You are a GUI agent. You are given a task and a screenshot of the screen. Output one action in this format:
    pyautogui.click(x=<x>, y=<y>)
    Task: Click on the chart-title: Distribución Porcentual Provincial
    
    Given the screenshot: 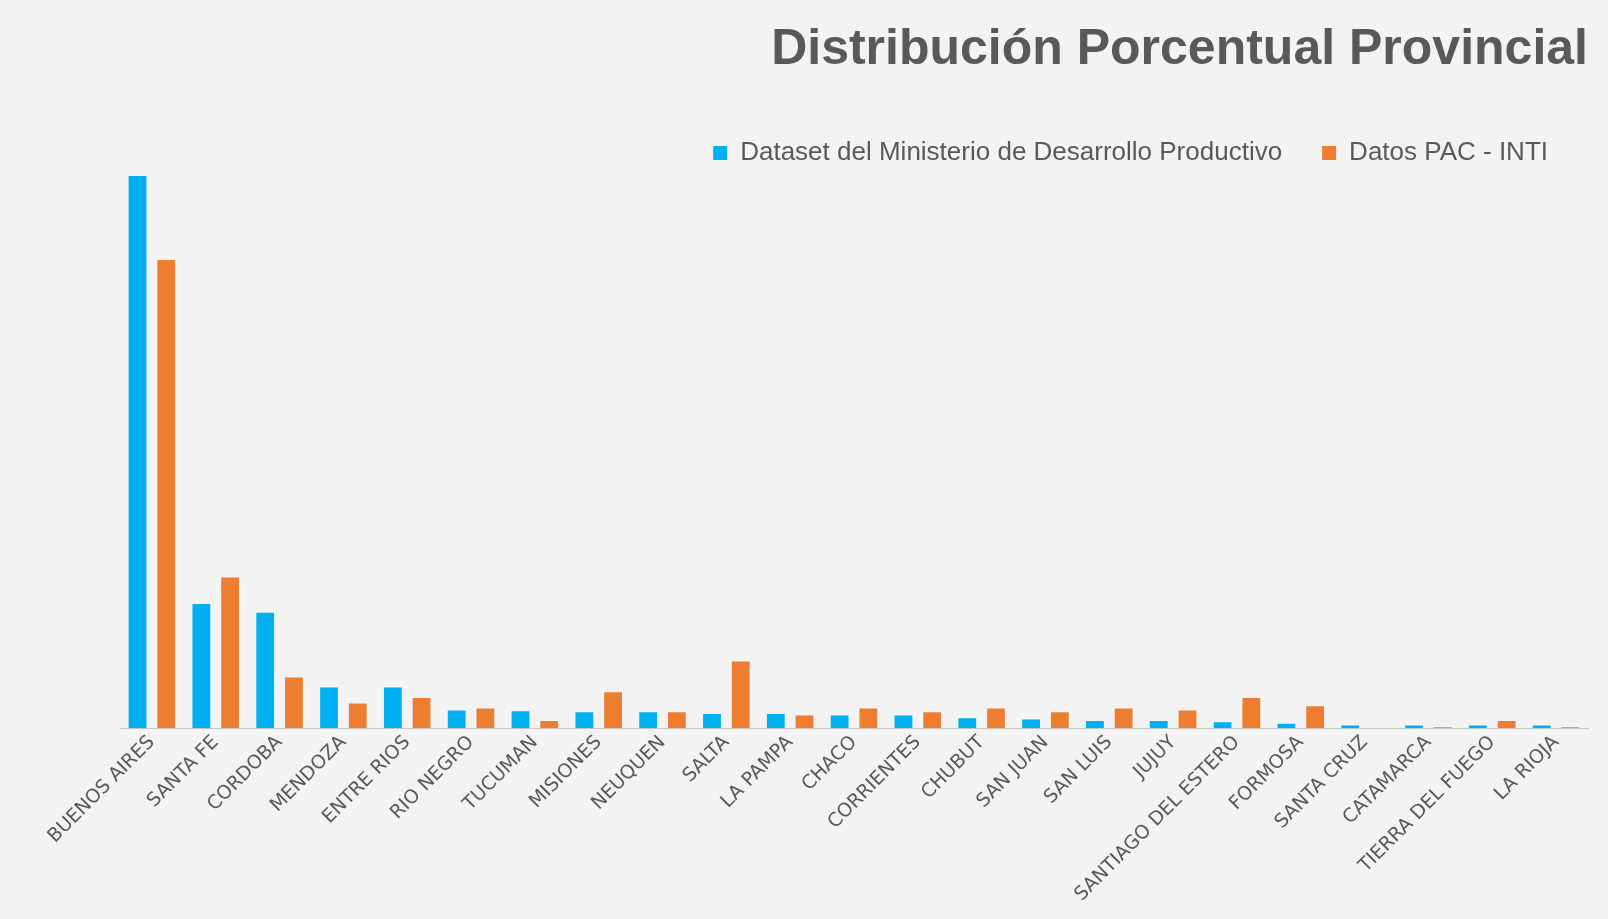 What is the action you would take?
    pyautogui.click(x=1179, y=46)
    